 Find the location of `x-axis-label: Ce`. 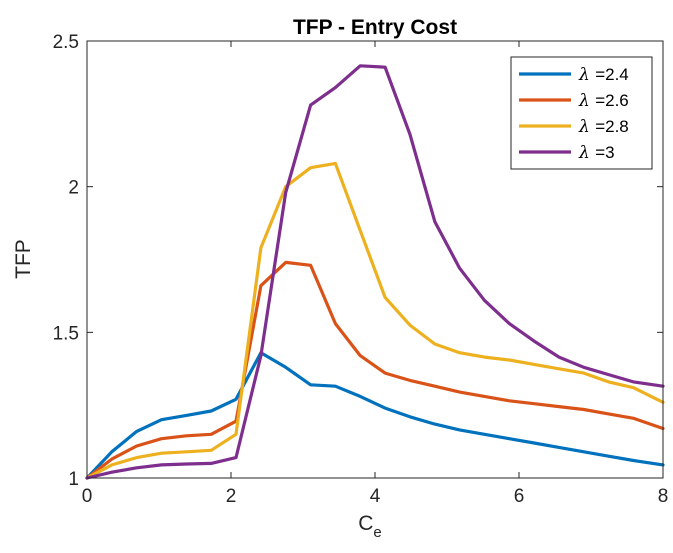

x-axis-label: Ce is located at coordinates (370, 526).